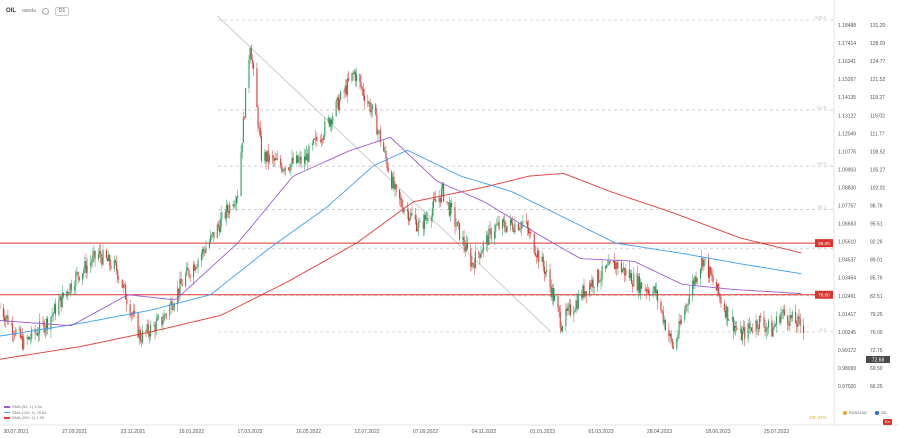 This screenshot has height=438, width=899. I want to click on y-tick-label-right: 118.27, so click(877, 98).